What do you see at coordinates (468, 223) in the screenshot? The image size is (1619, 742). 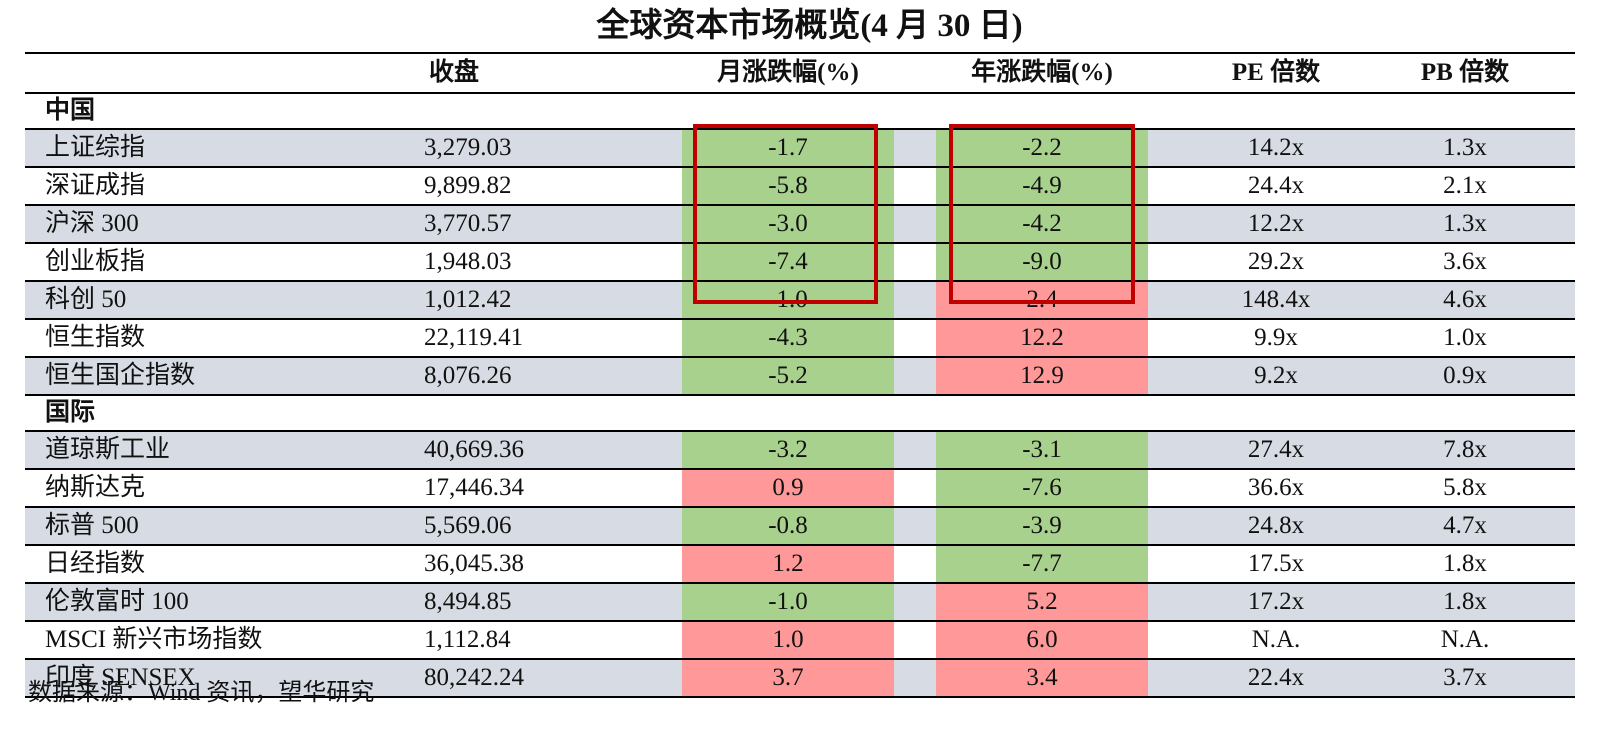 I see `close-value: 3,770.57` at bounding box center [468, 223].